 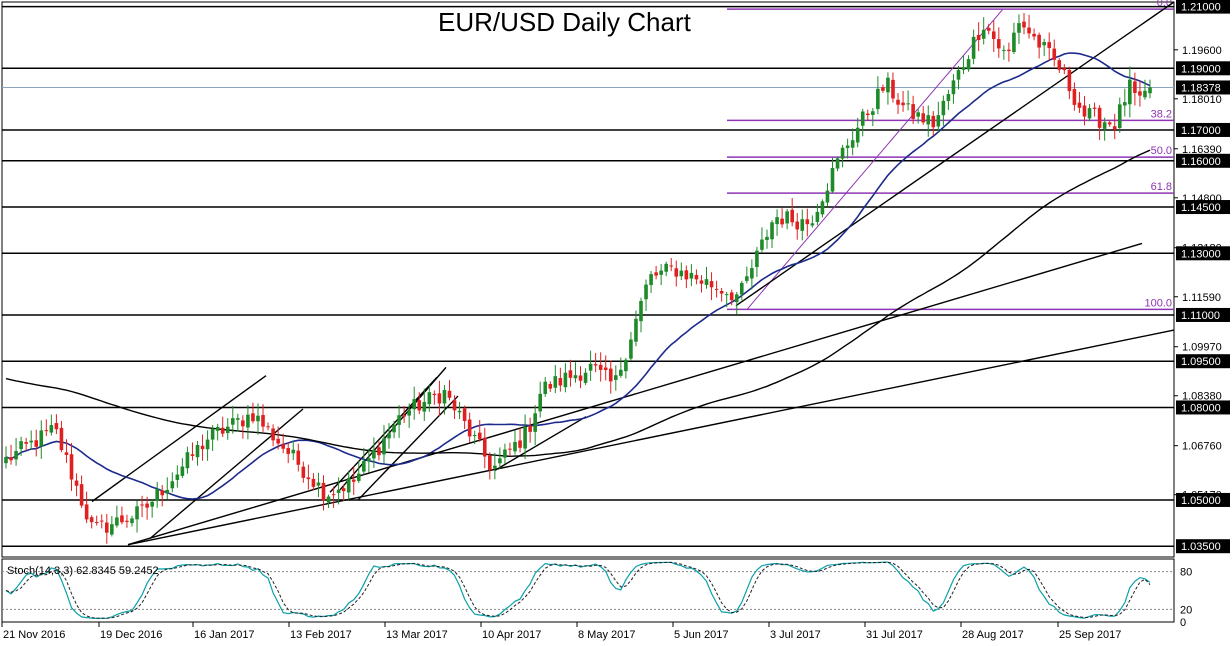 I want to click on current-price-box, so click(x=1203, y=87).